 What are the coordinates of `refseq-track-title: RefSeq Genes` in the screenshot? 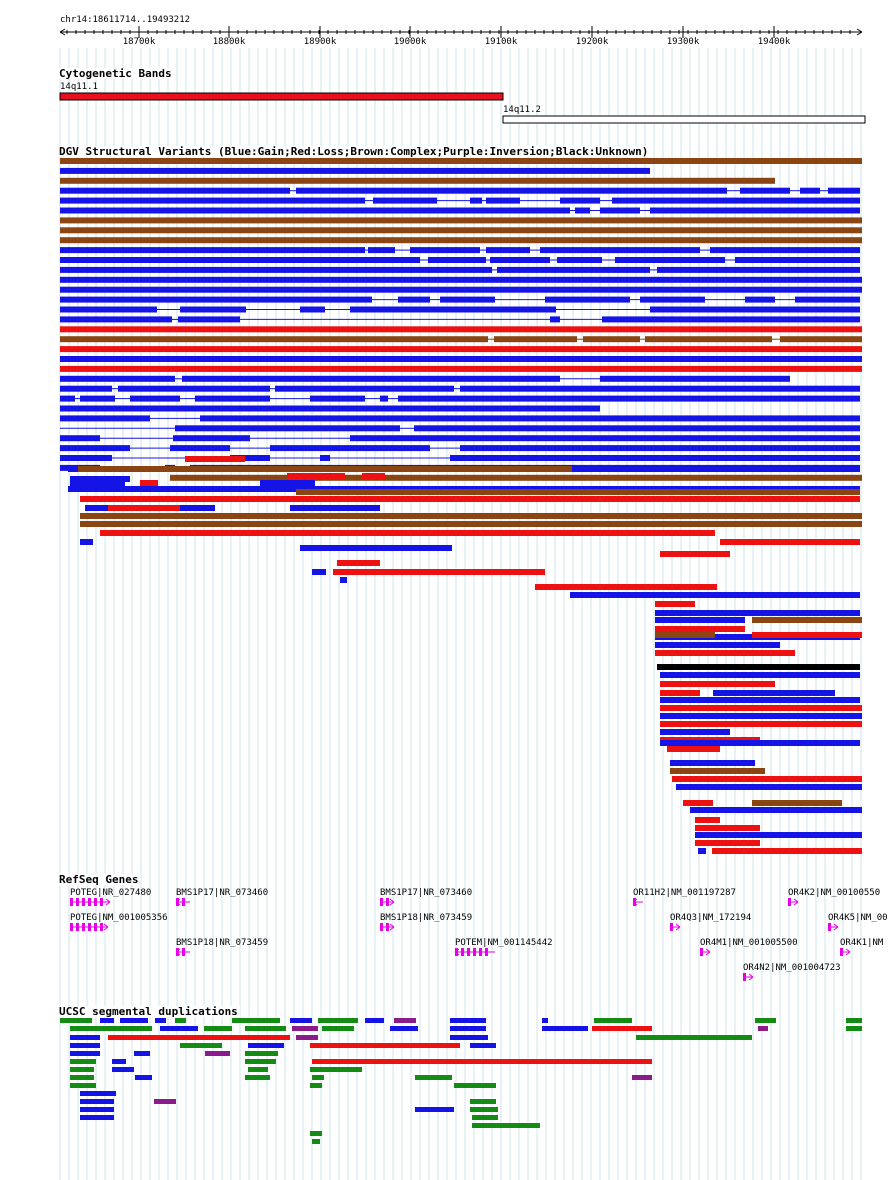 It's located at (100, 879).